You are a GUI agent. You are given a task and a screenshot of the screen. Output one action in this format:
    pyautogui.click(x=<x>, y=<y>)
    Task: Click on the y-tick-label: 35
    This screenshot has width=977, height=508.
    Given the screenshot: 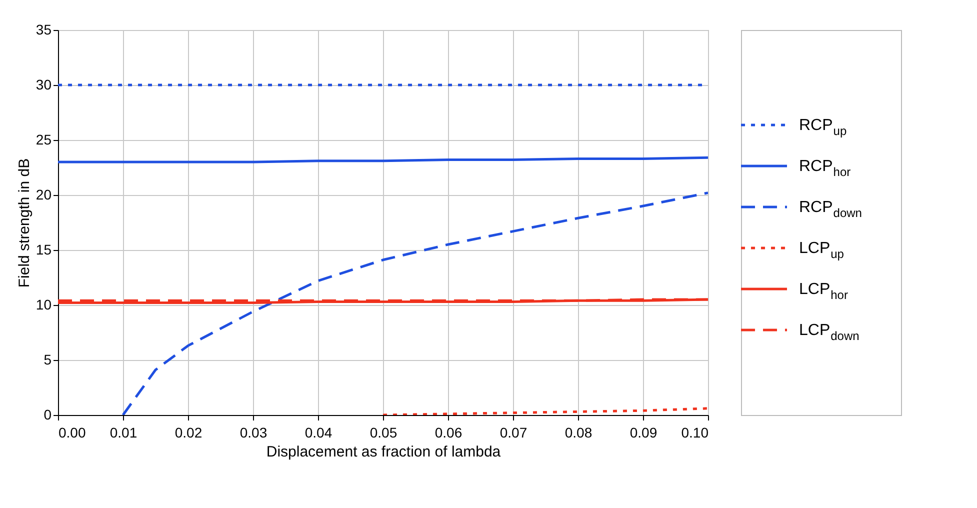 What is the action you would take?
    pyautogui.click(x=44, y=30)
    